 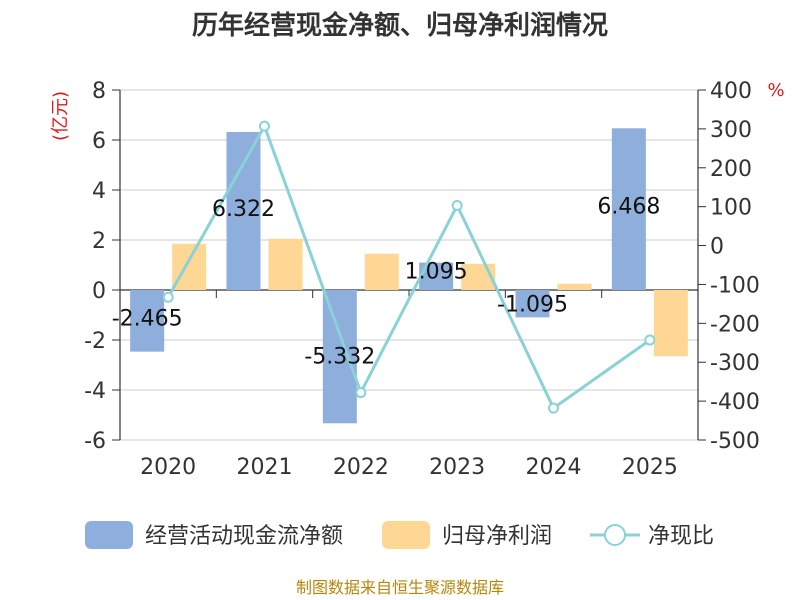 What do you see at coordinates (615, 535) in the screenshot?
I see `legend-marker` at bounding box center [615, 535].